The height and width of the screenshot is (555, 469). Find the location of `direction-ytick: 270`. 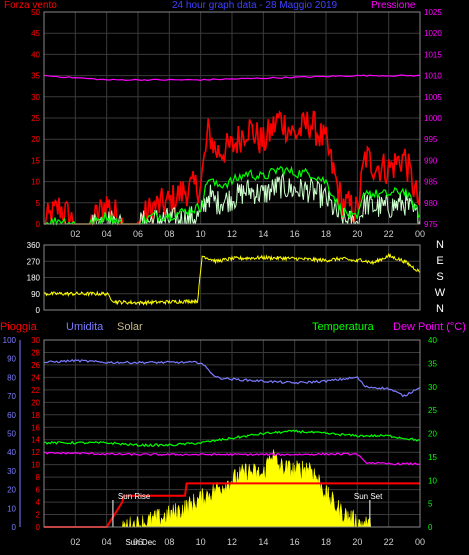

direction-ytick: 270 is located at coordinates (34, 261).